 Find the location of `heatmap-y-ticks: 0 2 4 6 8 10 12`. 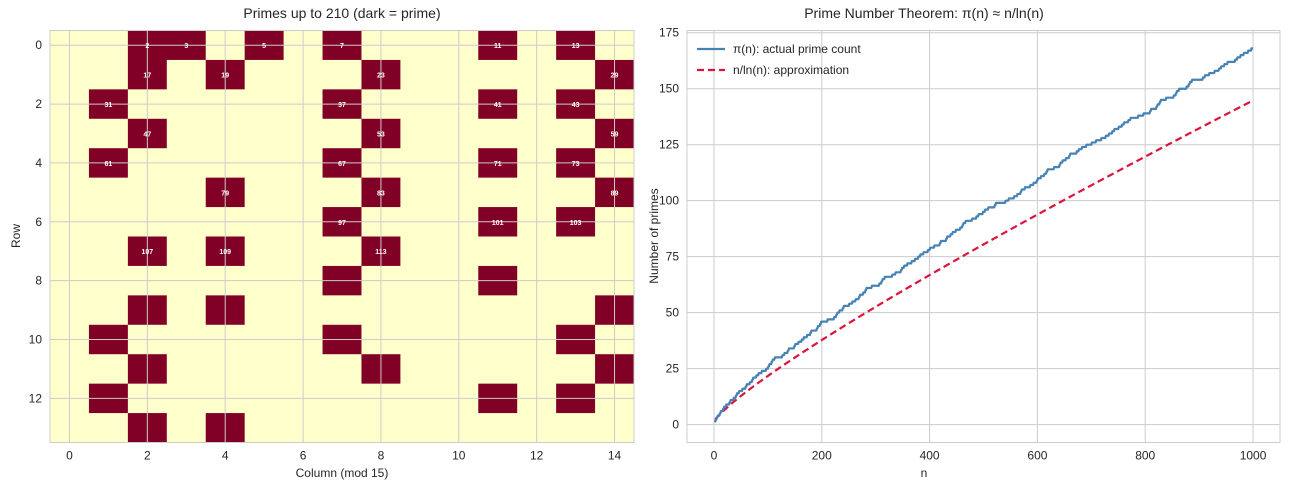

heatmap-y-ticks: 0 2 4 6 8 10 12 is located at coordinates (36, 221).